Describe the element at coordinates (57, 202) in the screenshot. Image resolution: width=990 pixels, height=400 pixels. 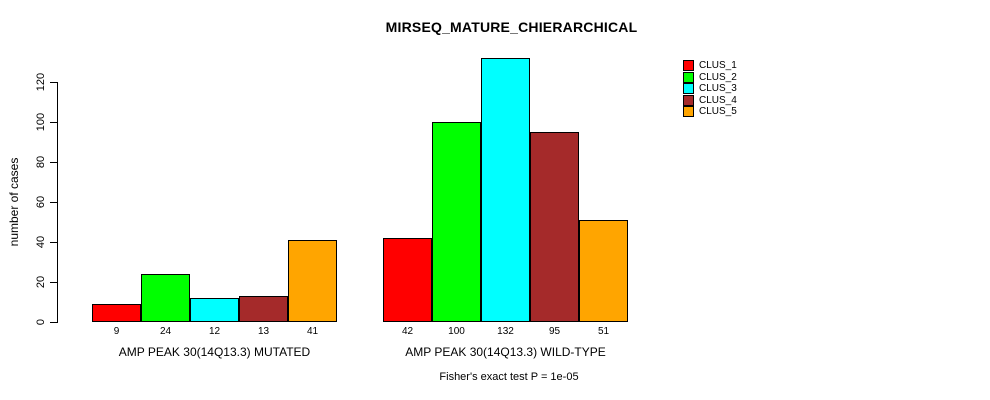
I see `y-axis-line` at that location.